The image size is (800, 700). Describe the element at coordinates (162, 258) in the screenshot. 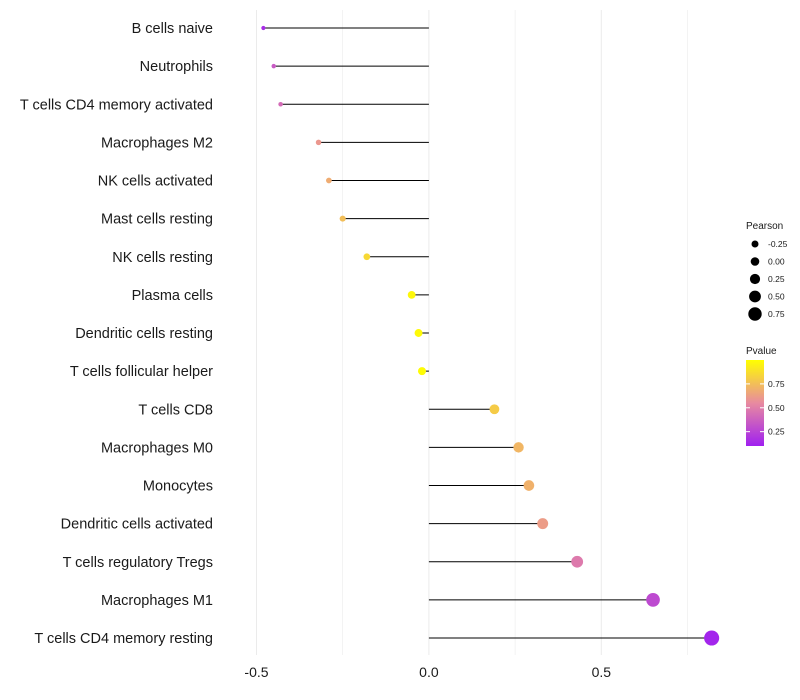

I see `category-label: NK cells resting` at that location.